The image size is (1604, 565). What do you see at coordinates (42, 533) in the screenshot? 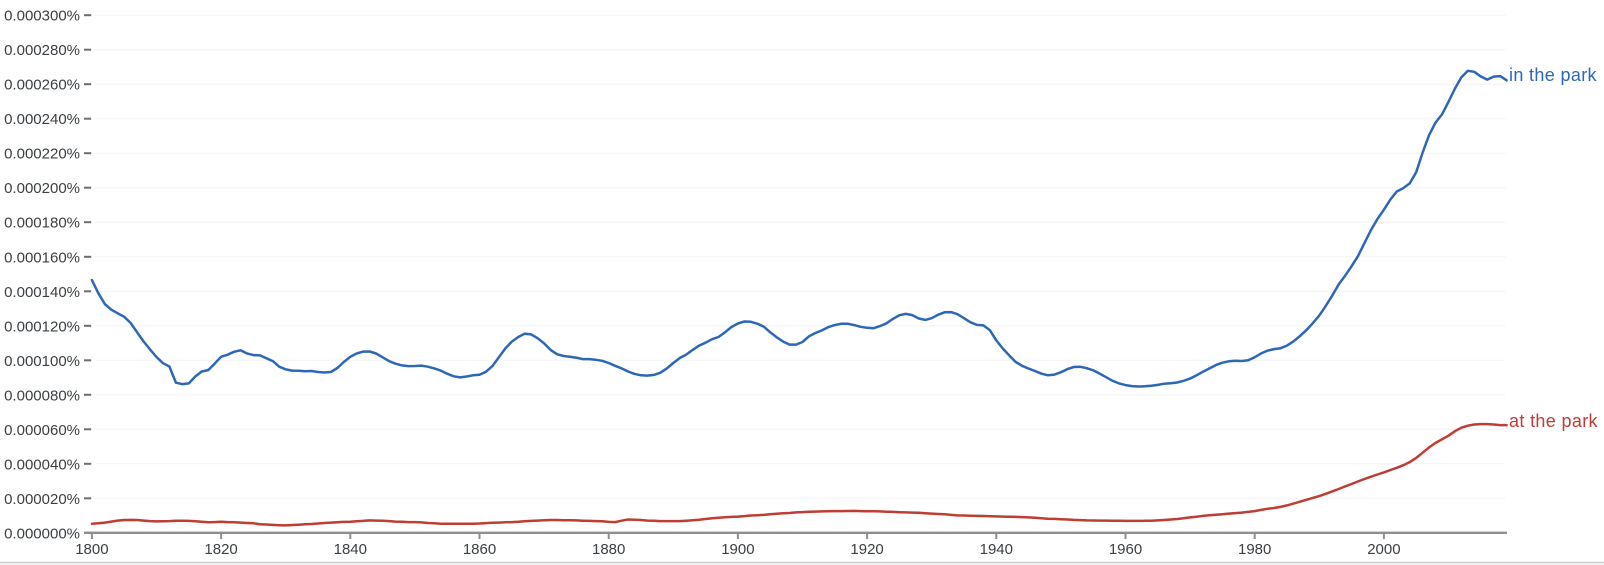
I see `svg-text: 0.000000%` at bounding box center [42, 533].